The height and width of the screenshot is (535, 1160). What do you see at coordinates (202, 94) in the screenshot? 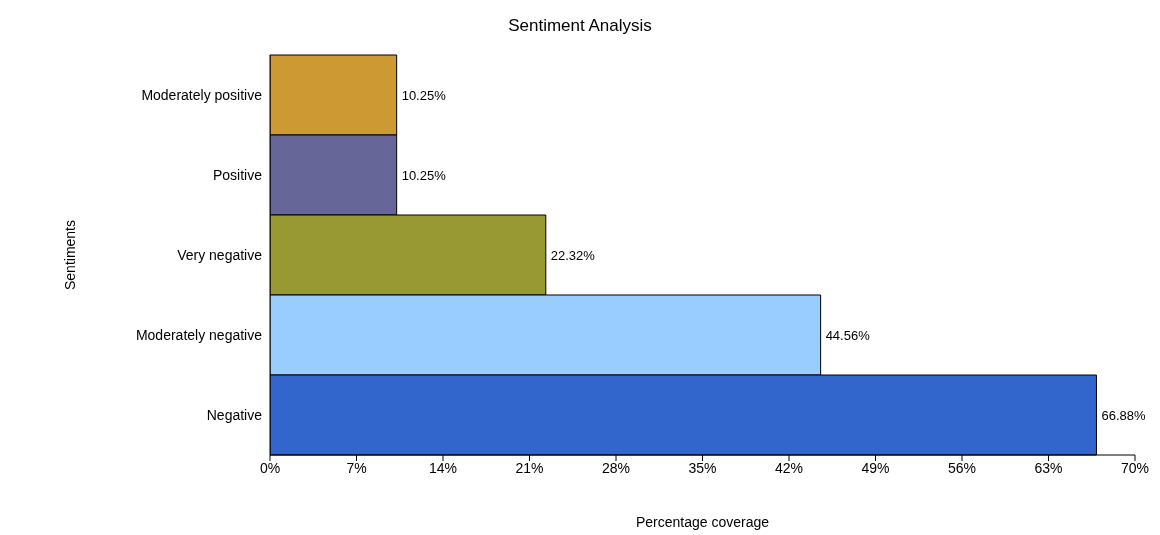
I see `y-tick-label: Moderately positive` at bounding box center [202, 94].